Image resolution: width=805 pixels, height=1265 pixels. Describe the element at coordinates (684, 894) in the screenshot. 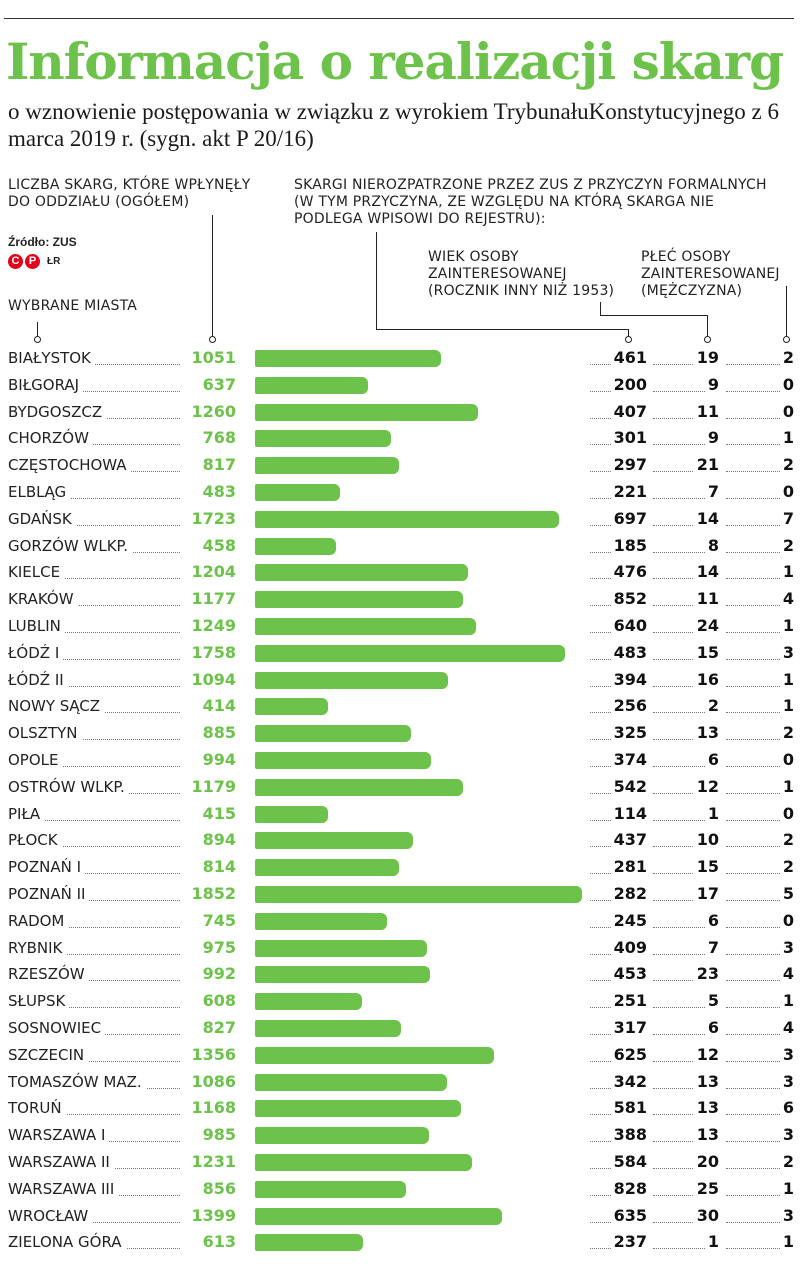

I see `age-value: 17` at that location.